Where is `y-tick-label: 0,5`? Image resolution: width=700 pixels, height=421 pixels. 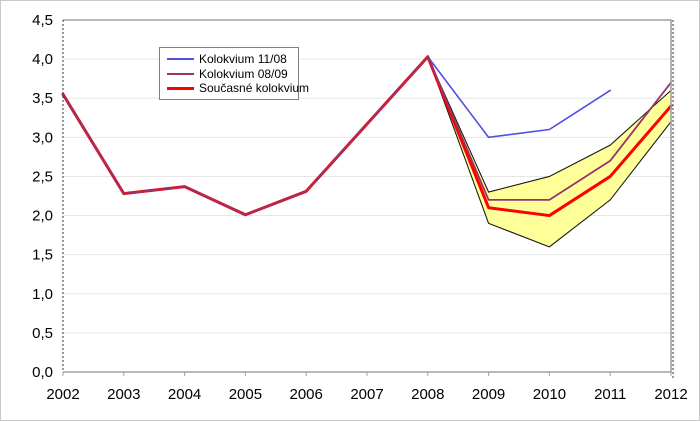 y-tick-label: 0,5 is located at coordinates (42, 333).